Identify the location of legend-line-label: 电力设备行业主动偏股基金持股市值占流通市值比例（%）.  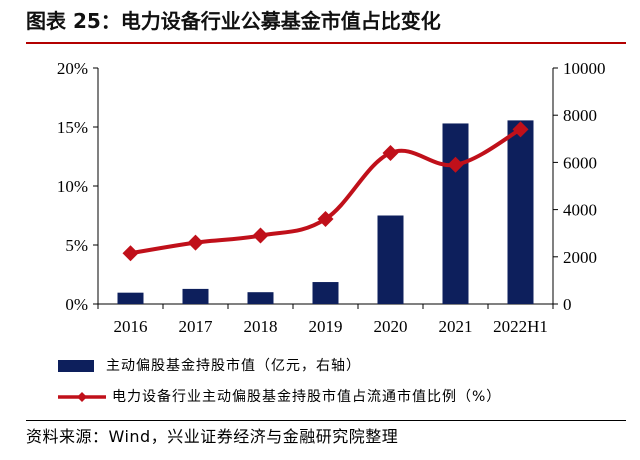
(307, 397).